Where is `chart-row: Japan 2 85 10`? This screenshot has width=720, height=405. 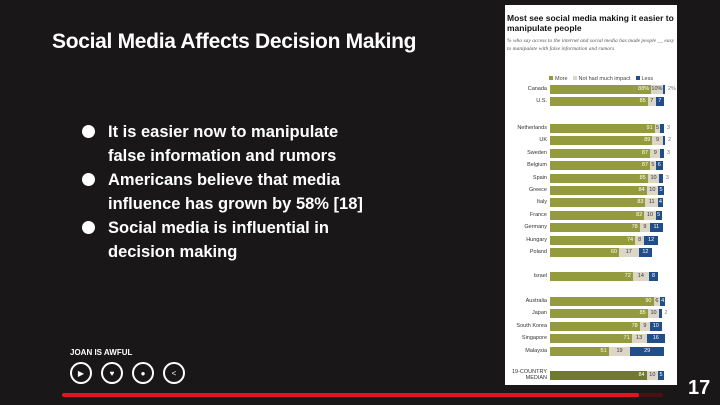
chart-row: Japan 2 85 10 is located at coordinates (591, 314).